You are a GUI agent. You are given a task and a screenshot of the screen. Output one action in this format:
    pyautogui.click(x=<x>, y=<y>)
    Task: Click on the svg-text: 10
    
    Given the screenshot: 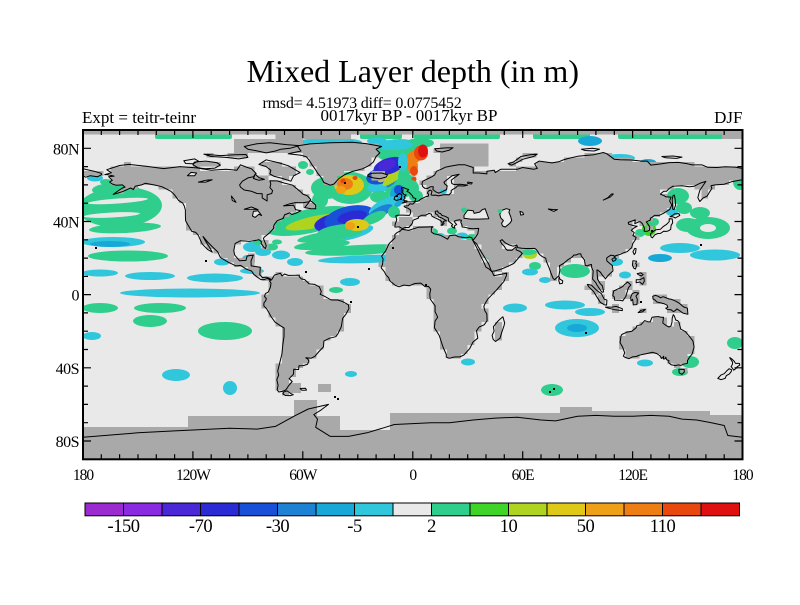 What is the action you would take?
    pyautogui.click(x=509, y=527)
    